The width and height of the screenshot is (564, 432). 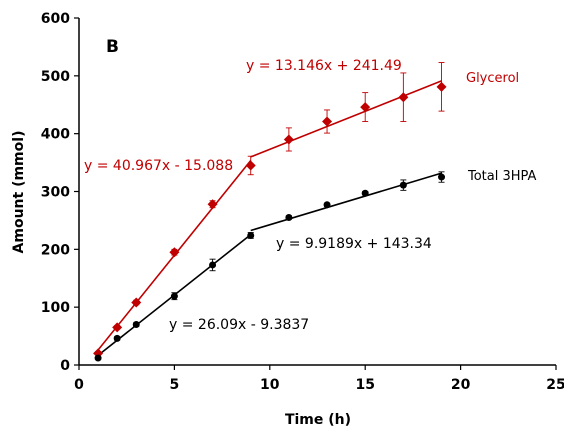 I want to click on equation-3hpa-phase-1: y = 26.09x - 9.3837, so click(x=239, y=325).